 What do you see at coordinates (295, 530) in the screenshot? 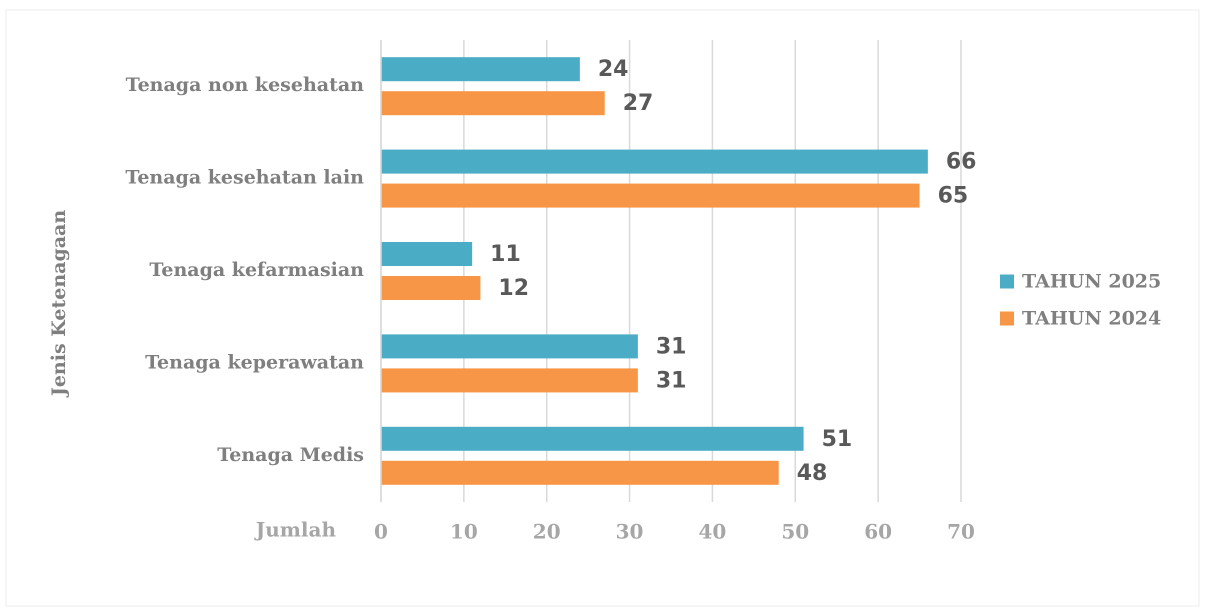
I see `x-axis-label: Jumlah` at bounding box center [295, 530].